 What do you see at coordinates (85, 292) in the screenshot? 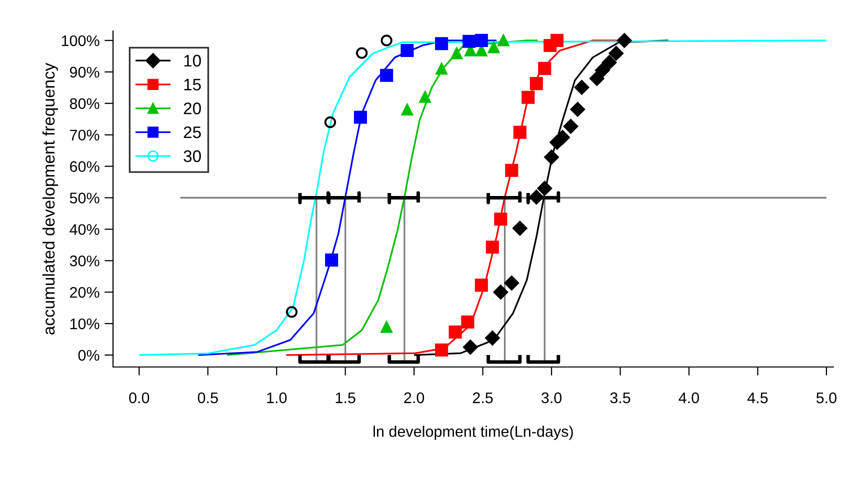
I see `y-tick-label: 20%` at bounding box center [85, 292].